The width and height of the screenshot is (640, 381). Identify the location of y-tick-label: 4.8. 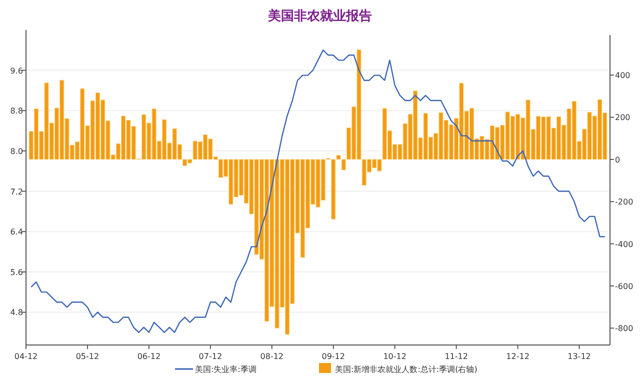
(16, 313).